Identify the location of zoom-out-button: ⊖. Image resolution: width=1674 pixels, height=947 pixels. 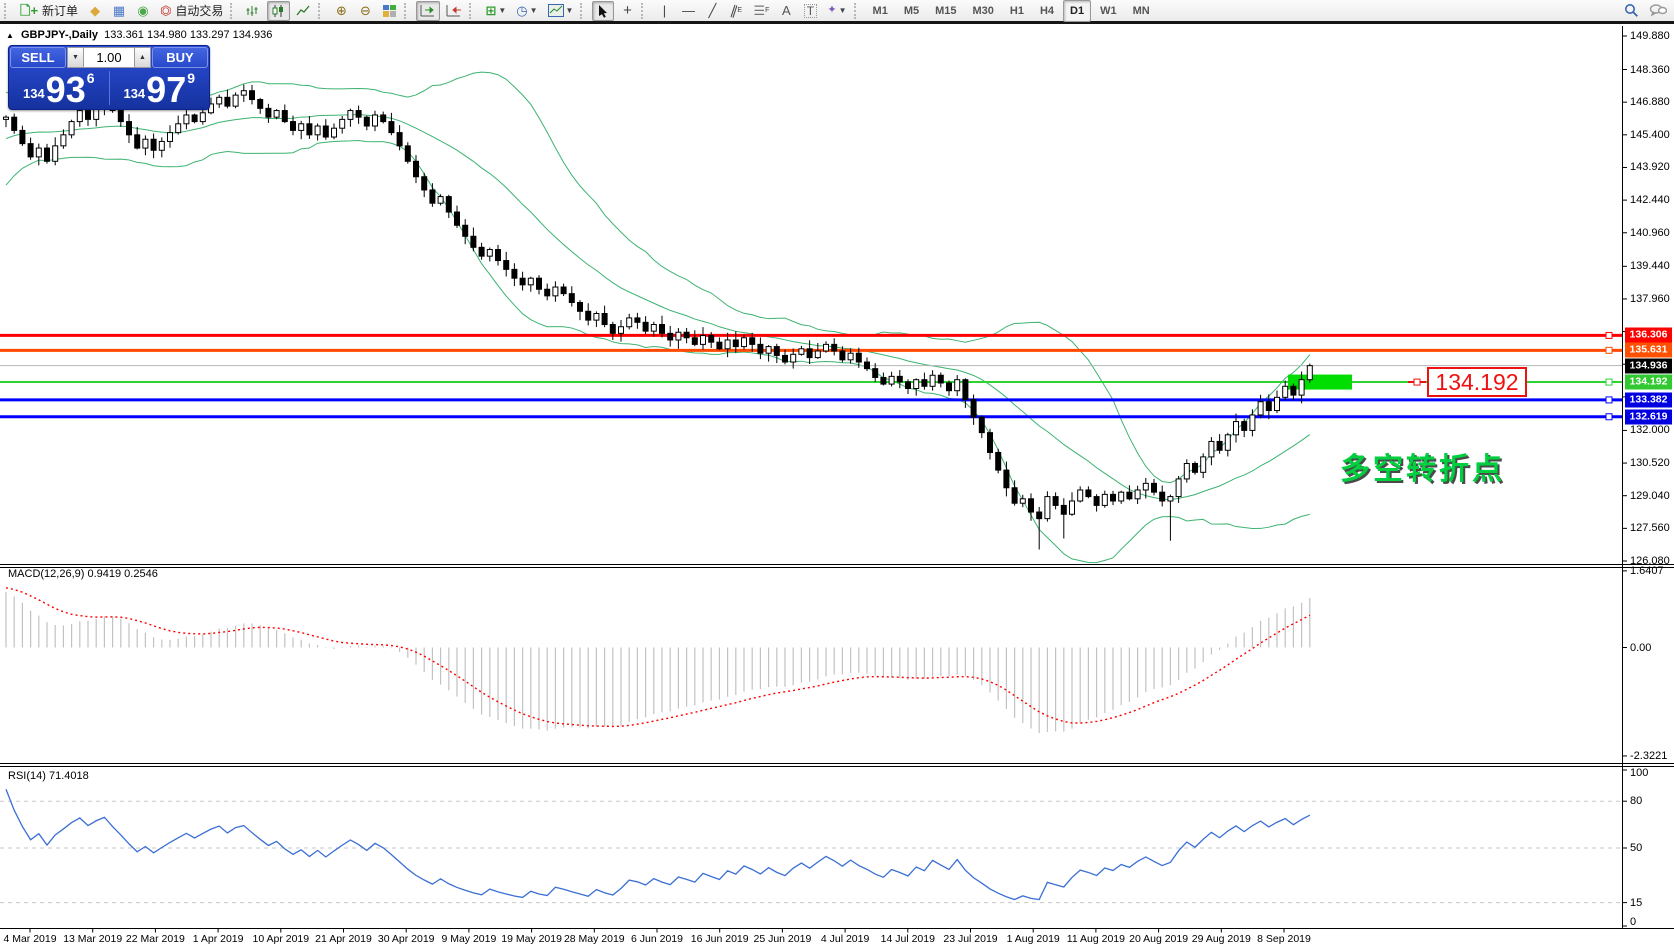
(365, 11).